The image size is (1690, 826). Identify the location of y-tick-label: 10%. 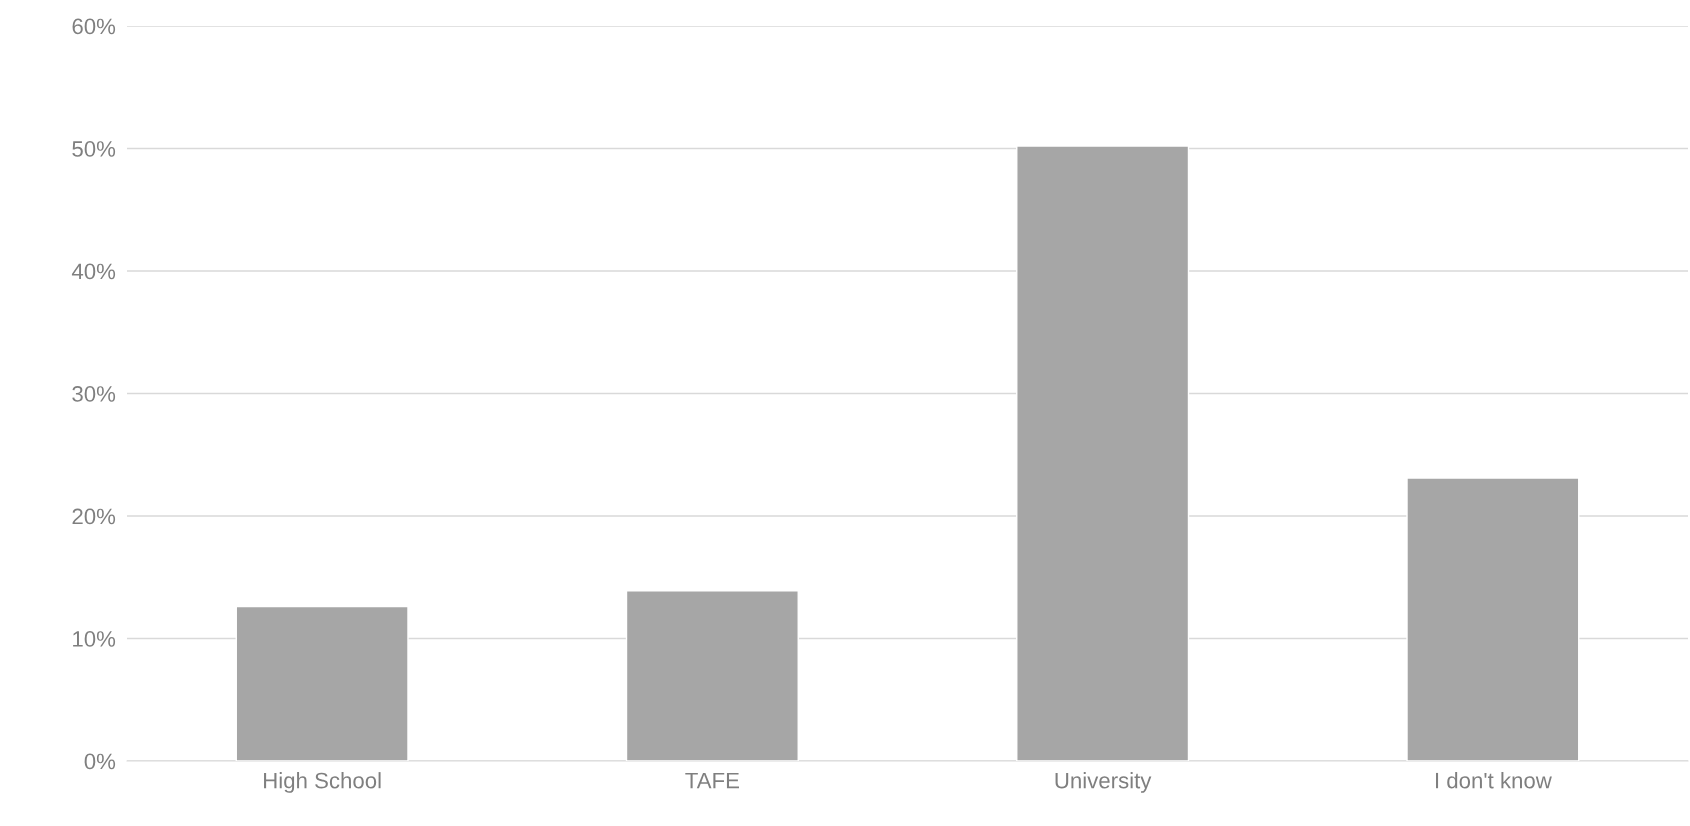
(94, 639).